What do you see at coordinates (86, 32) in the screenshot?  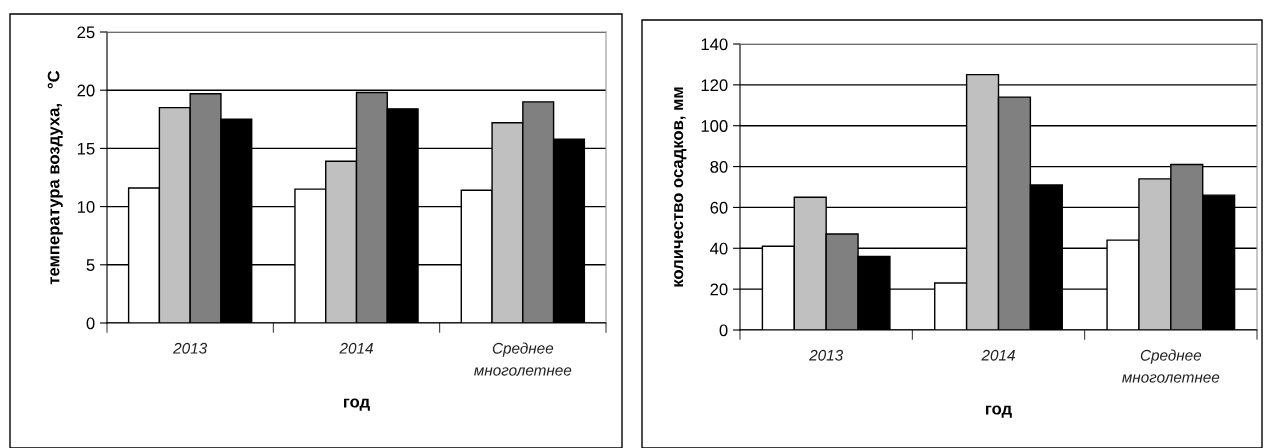 I see `y-tick-label: 25` at bounding box center [86, 32].